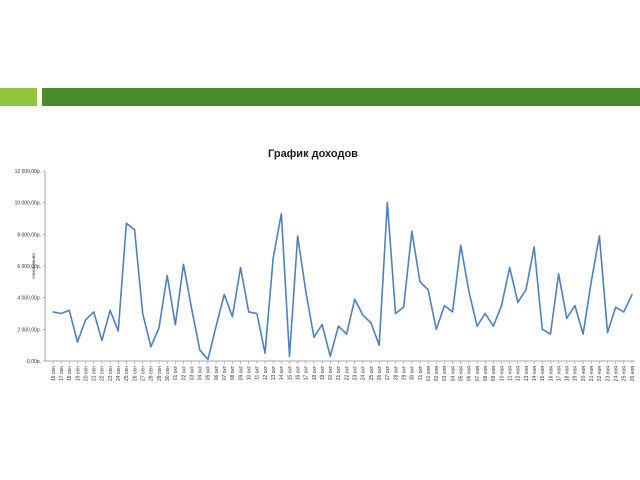 The image size is (640, 480). Describe the element at coordinates (28, 172) in the screenshot. I see `y-tick-label: 12 000,00р.` at that location.